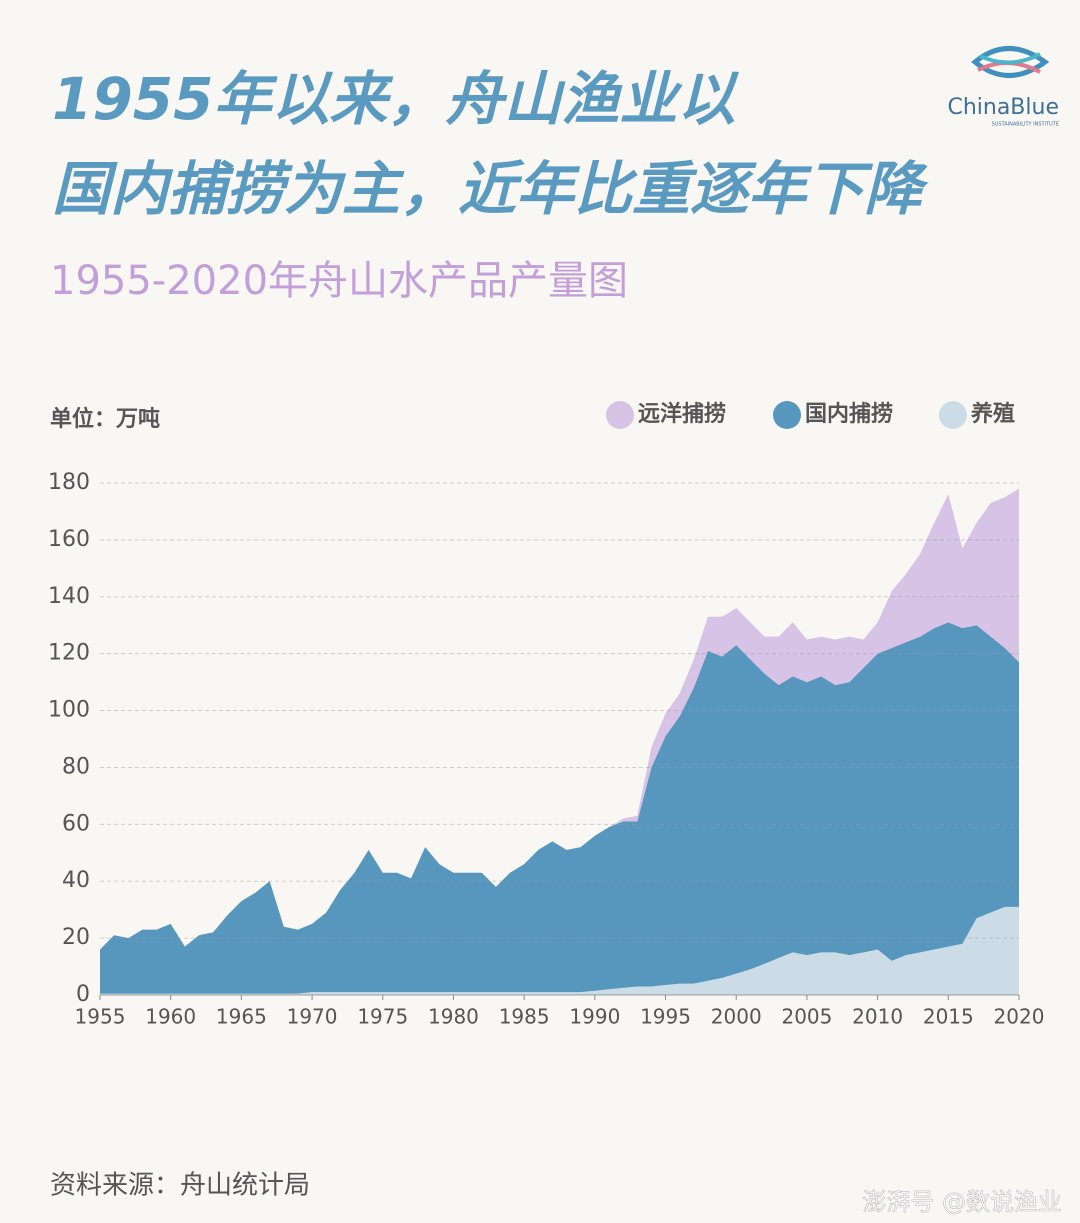 This screenshot has height=1223, width=1080. I want to click on y-tick-label: 120, so click(69, 653).